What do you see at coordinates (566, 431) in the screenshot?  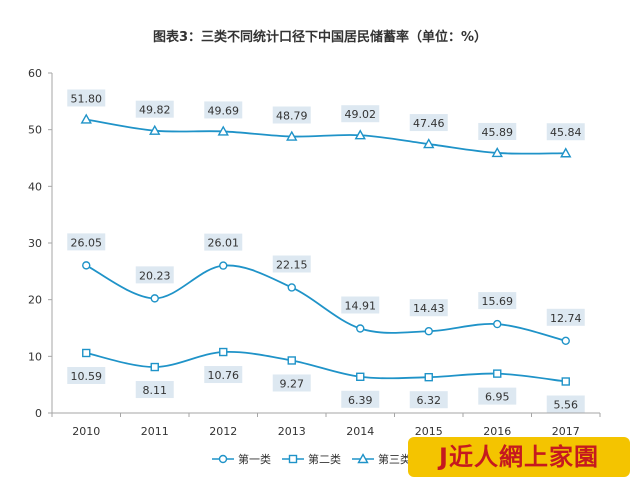 I see `x-tick-label: 2017` at bounding box center [566, 431].